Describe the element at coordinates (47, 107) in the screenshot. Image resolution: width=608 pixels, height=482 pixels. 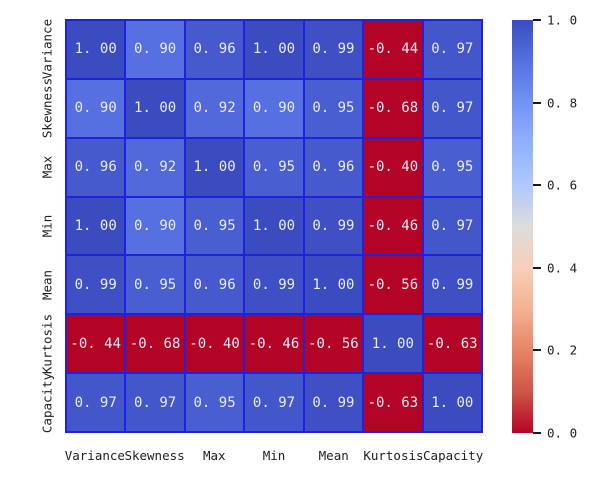
I see `y-tick-label-Skewness: Skewness` at that location.